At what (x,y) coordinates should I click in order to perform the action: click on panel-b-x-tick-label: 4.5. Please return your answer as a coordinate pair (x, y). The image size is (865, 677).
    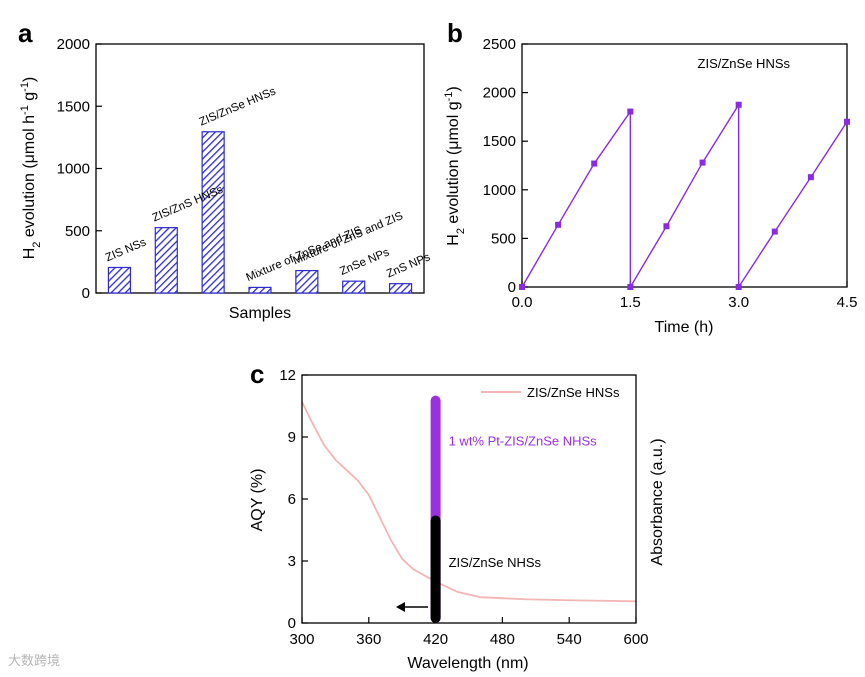
    Looking at the image, I should click on (847, 302).